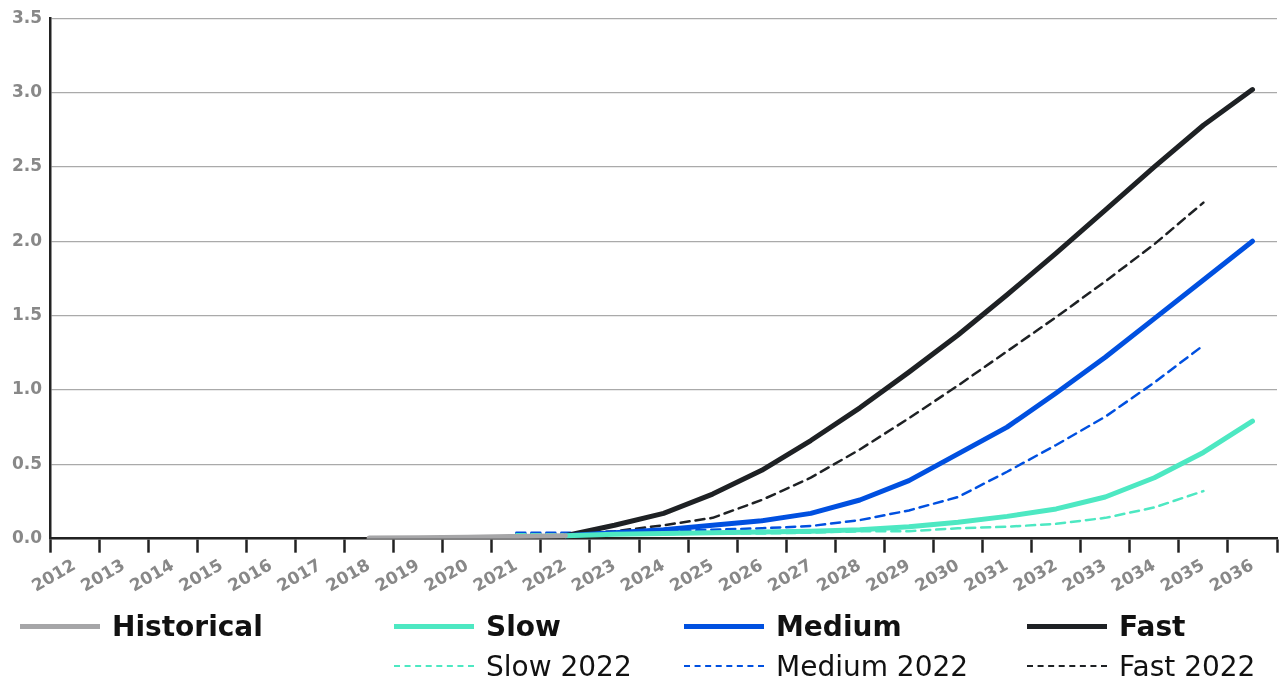 Image resolution: width=1279 pixels, height=686 pixels. What do you see at coordinates (523, 626) in the screenshot?
I see `legend-label: Slow` at bounding box center [523, 626].